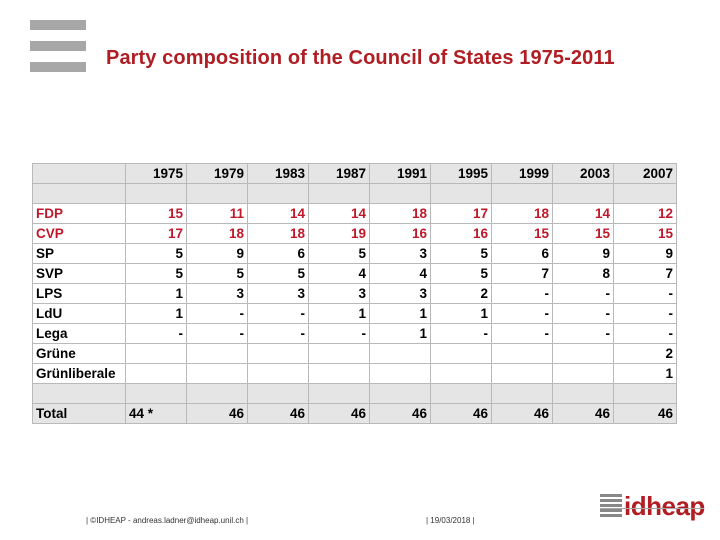 This screenshot has width=720, height=540. Describe the element at coordinates (156, 413) in the screenshot. I see `total-value: 44 *` at that location.